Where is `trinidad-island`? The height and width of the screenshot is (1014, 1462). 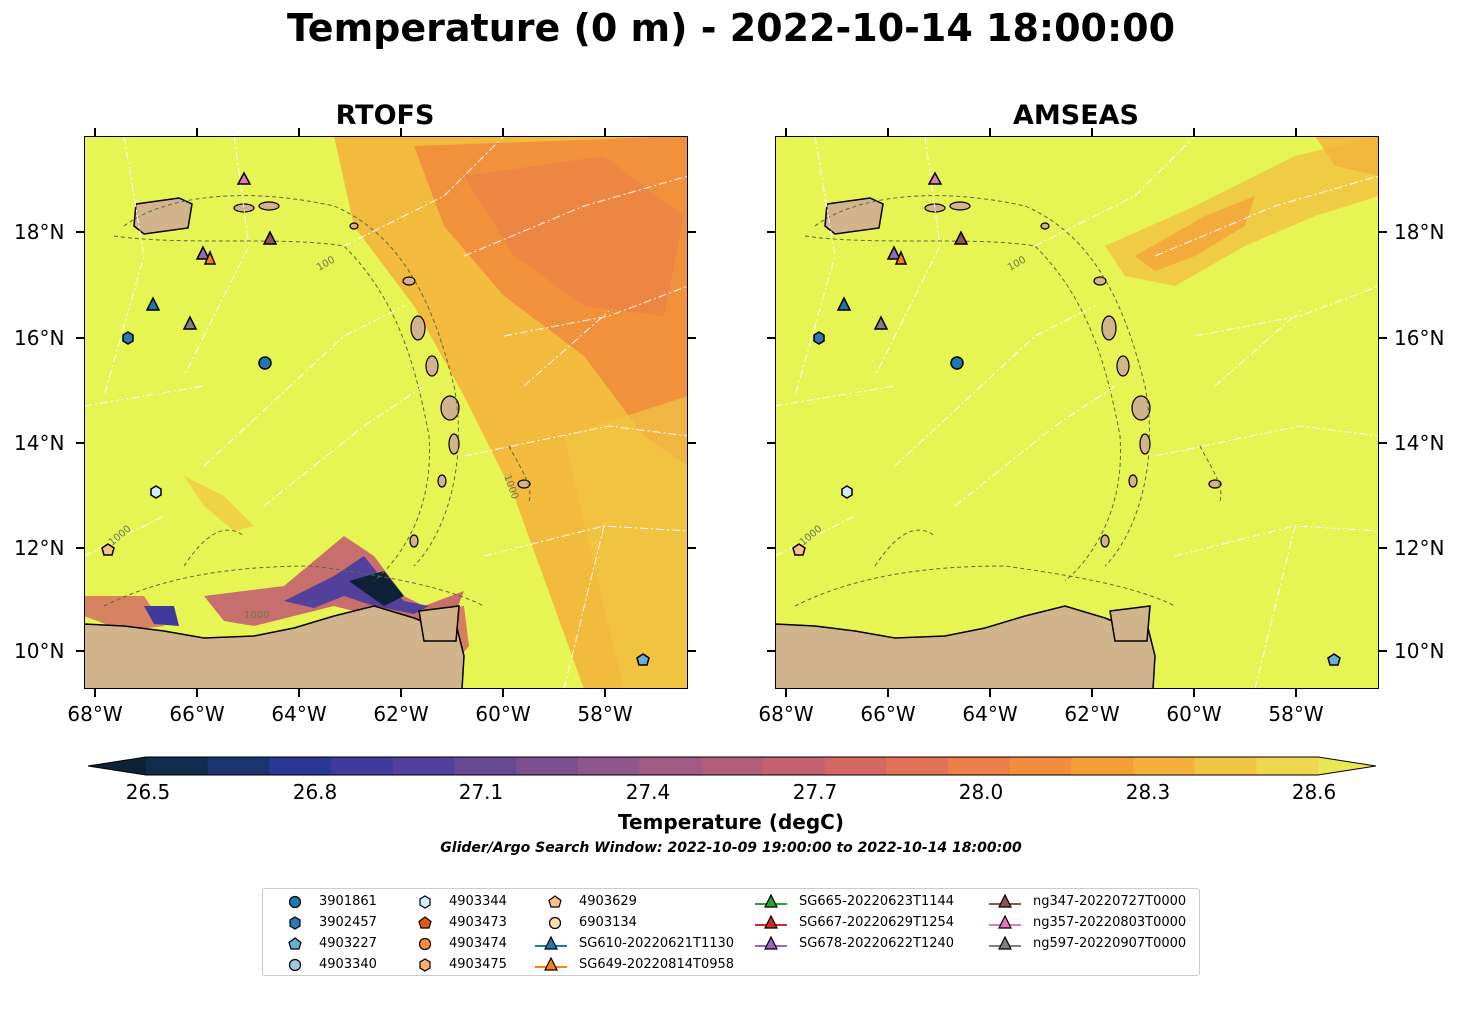
trinidad-island is located at coordinates (1130, 623).